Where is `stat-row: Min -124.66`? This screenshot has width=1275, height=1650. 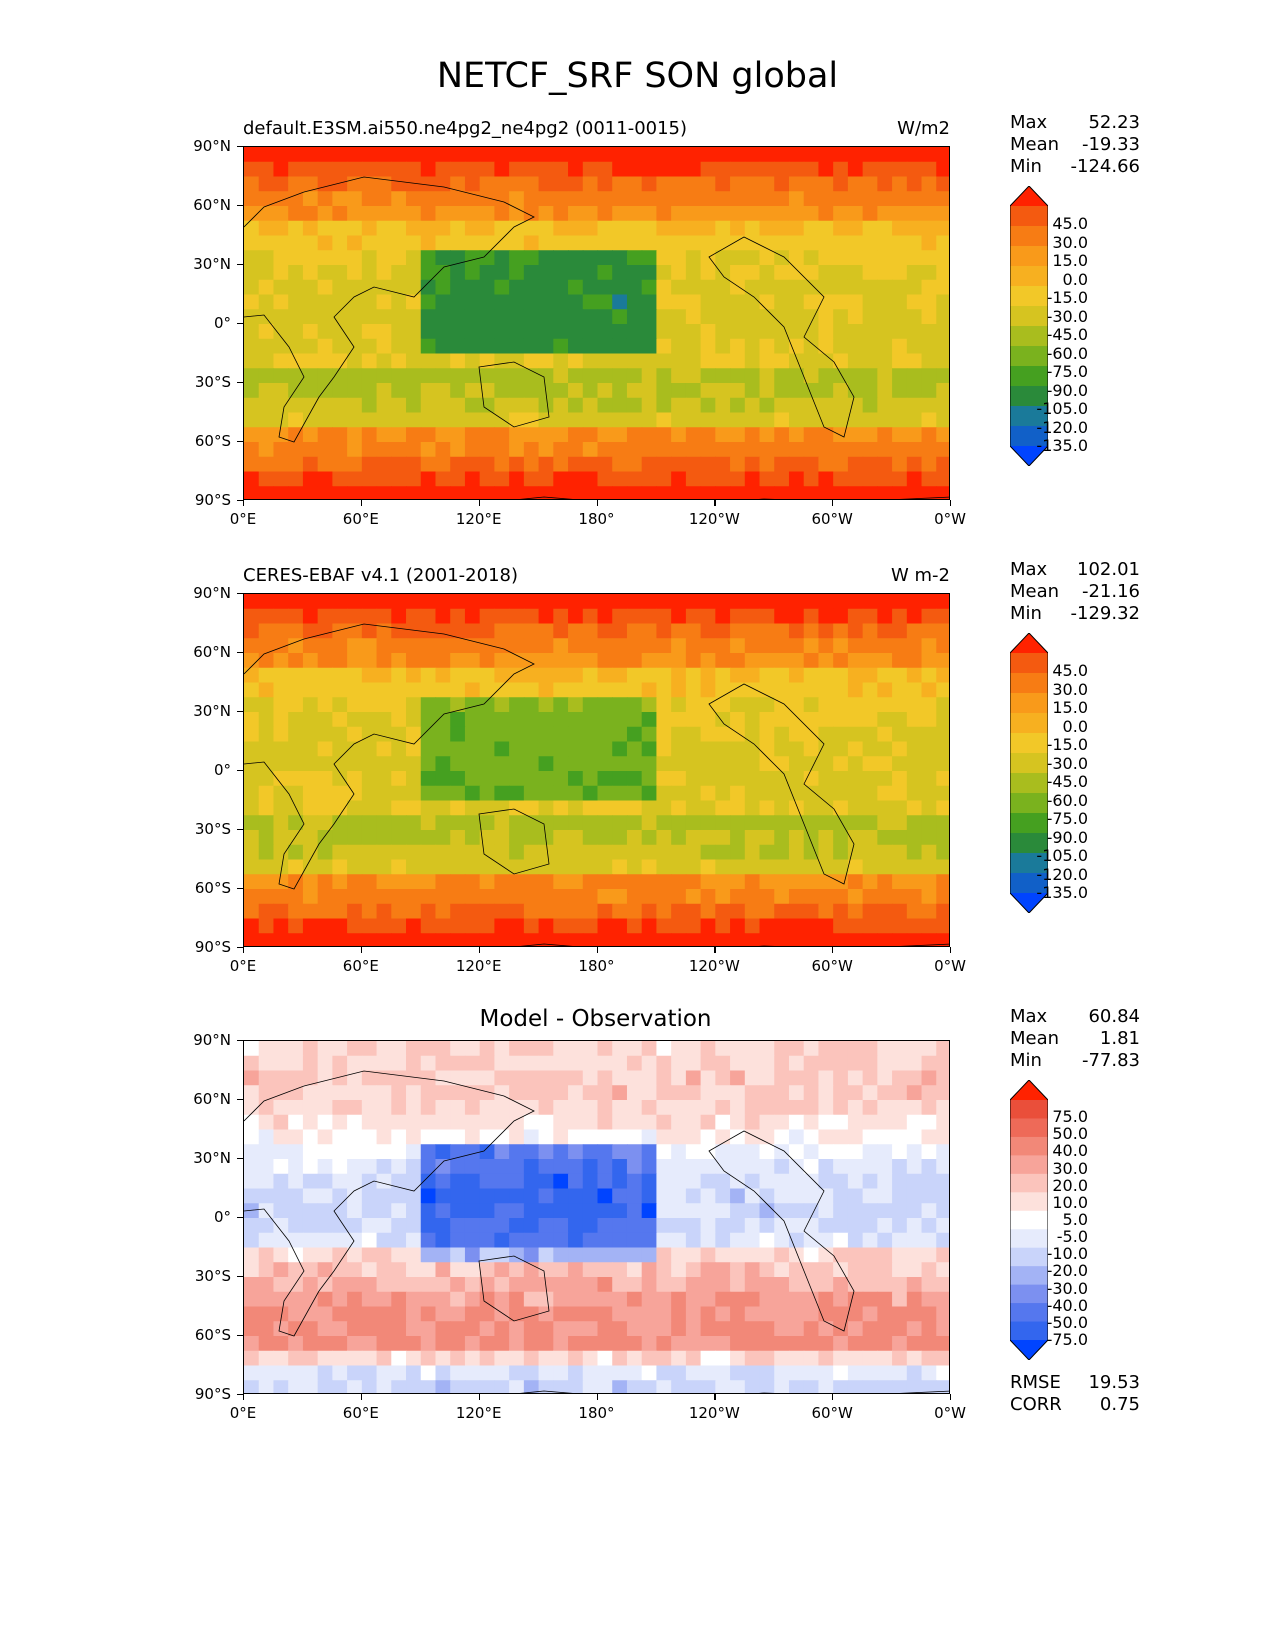
stat-row: Min -124.66 is located at coordinates (1075, 167).